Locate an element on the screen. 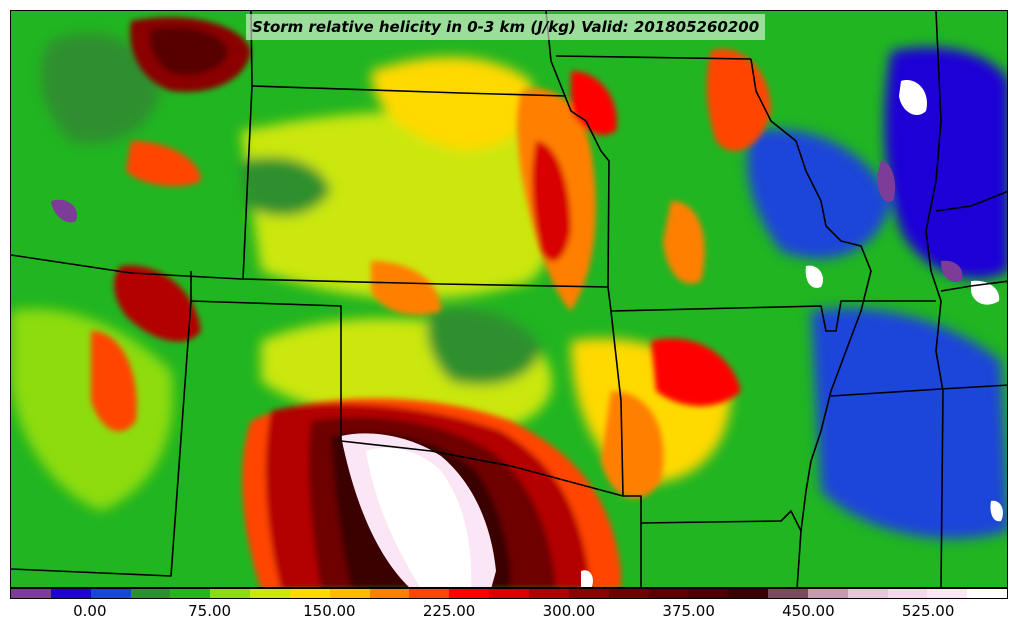  colorbar-tick-label: 450.00 is located at coordinates (808, 611).